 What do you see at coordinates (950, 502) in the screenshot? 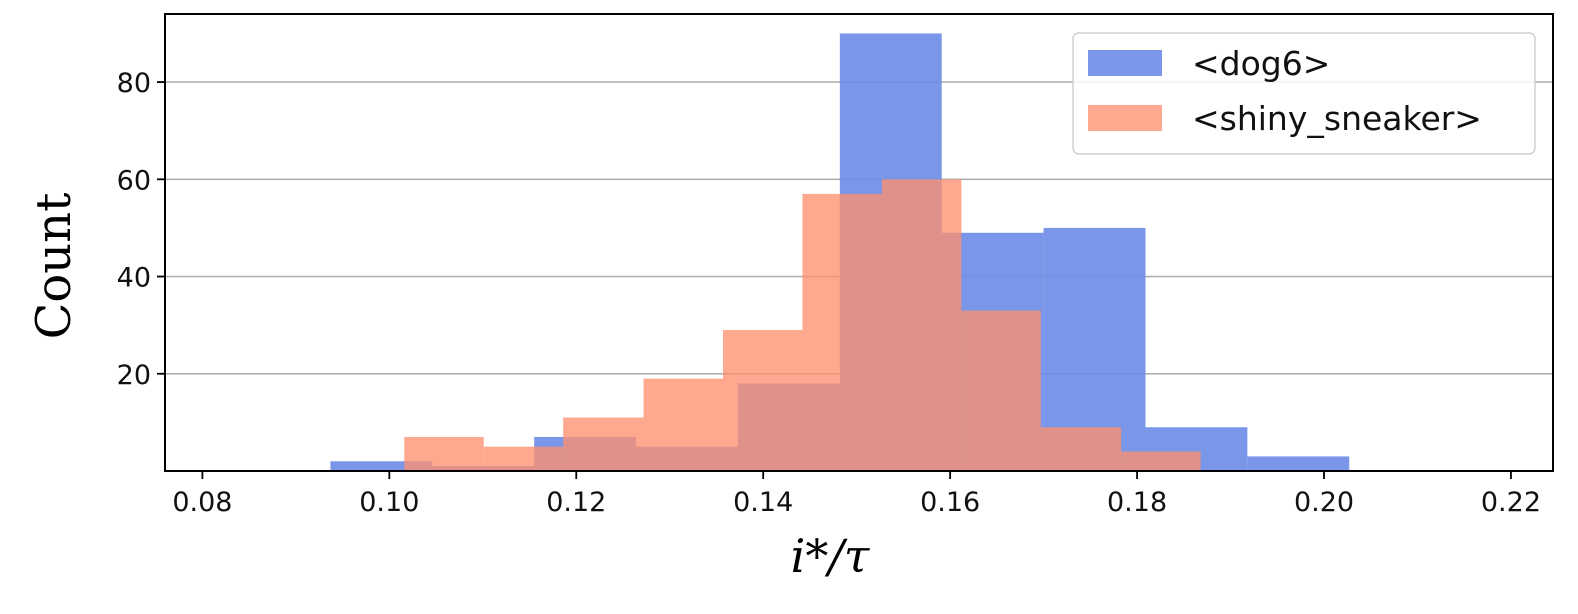
I see `x-tick-label: 0.16` at bounding box center [950, 502].